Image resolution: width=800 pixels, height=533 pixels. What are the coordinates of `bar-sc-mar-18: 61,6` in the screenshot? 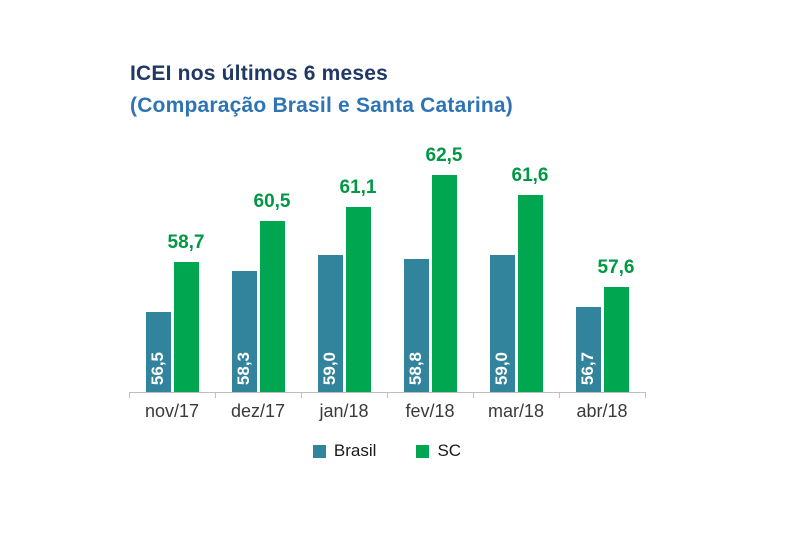 It's located at (530, 278).